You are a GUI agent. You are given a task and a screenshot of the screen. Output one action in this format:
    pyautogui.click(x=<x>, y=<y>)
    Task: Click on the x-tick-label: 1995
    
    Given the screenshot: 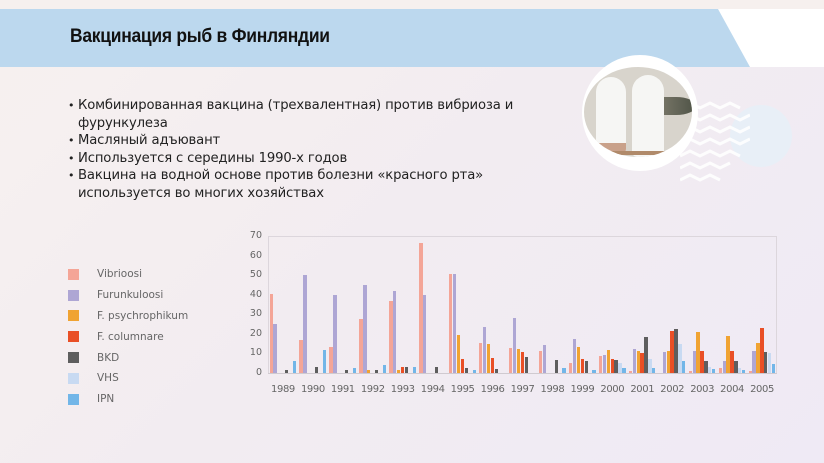 What is the action you would take?
    pyautogui.click(x=462, y=389)
    